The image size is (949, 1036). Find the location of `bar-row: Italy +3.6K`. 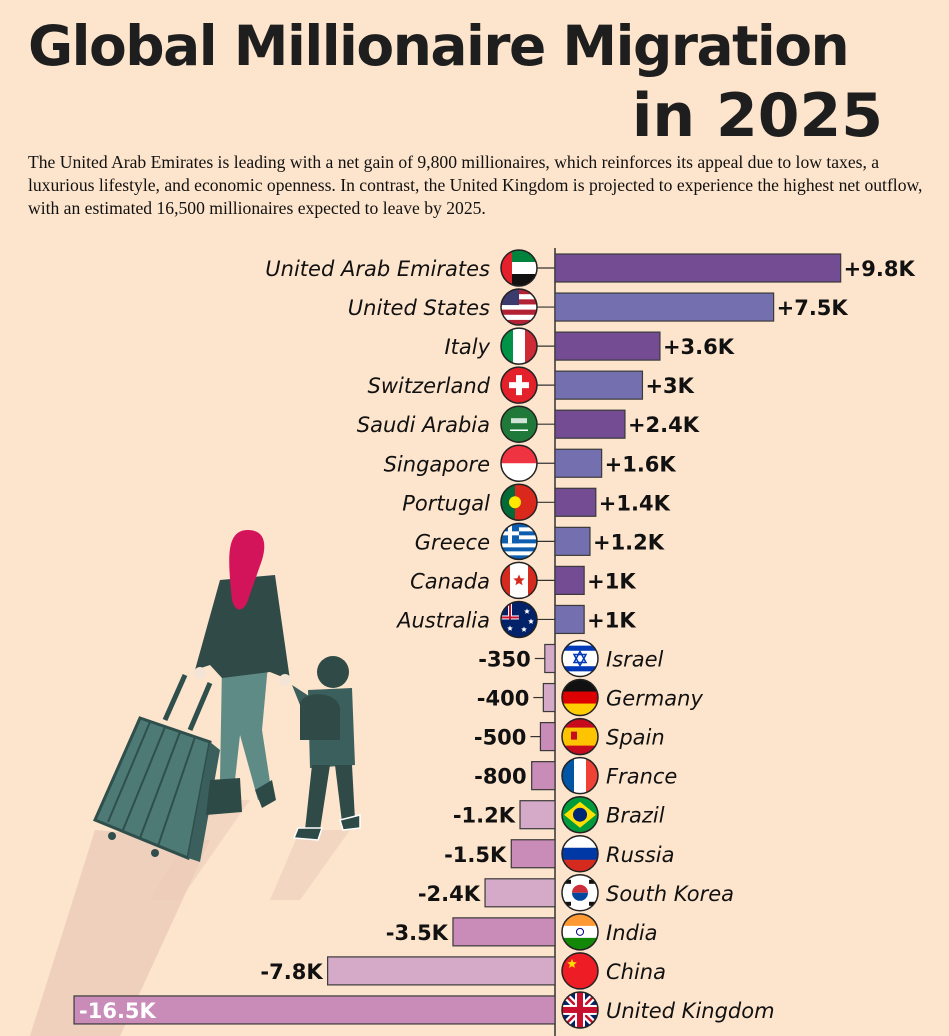

bar-row: Italy +3.6K is located at coordinates (589, 346).